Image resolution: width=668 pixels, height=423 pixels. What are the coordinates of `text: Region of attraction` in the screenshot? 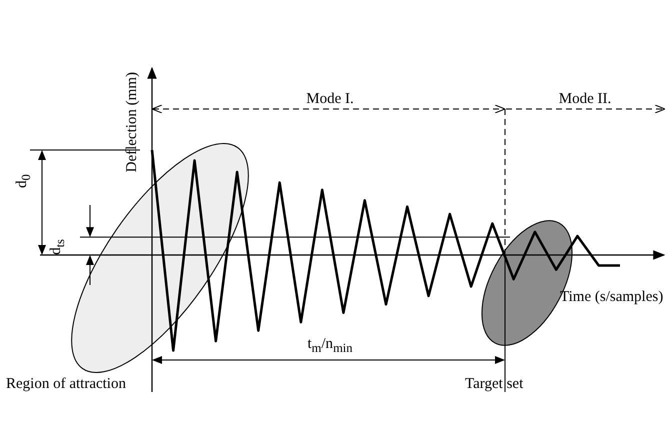 It's located at (66, 384).